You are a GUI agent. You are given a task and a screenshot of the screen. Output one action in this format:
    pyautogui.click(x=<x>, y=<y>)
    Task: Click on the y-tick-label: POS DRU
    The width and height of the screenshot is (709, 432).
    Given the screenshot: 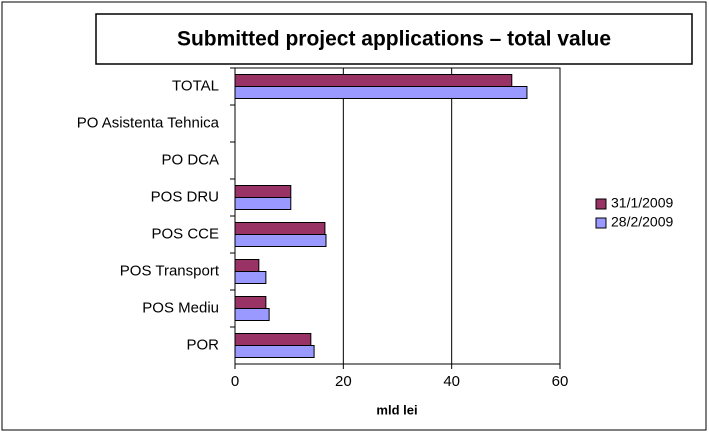 What is the action you would take?
    pyautogui.click(x=185, y=196)
    